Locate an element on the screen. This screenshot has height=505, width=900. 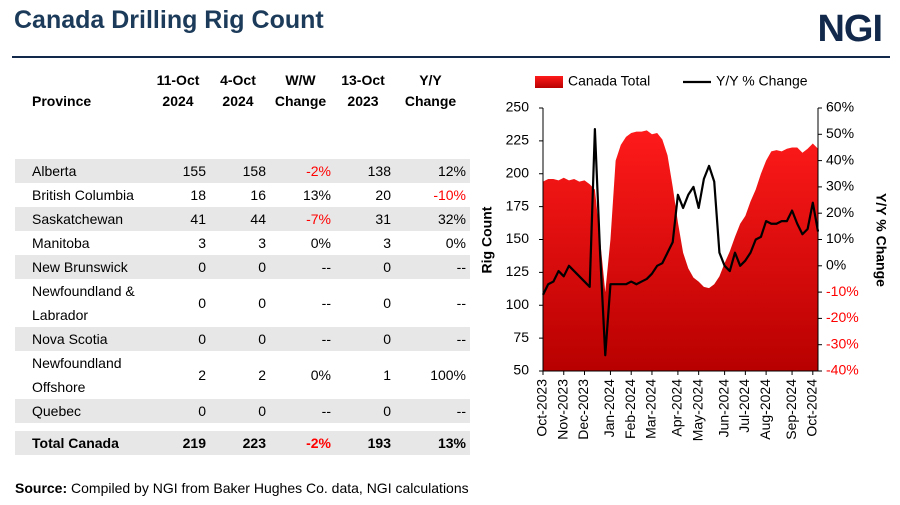
y2-tick-label: 20% is located at coordinates (840, 212).